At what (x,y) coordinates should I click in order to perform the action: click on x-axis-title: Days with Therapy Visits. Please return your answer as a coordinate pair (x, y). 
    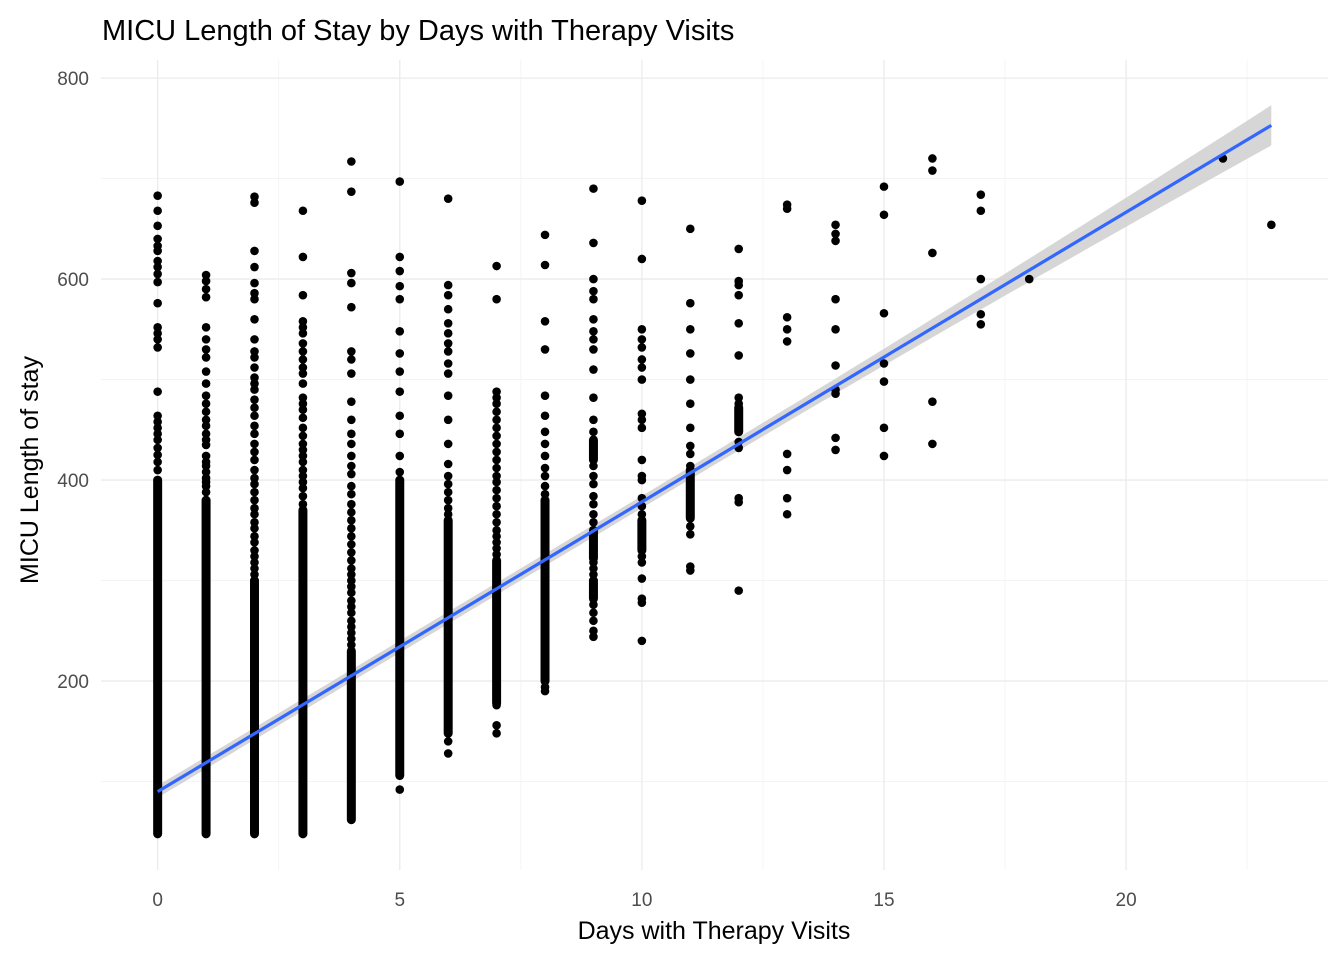
    Looking at the image, I should click on (714, 931).